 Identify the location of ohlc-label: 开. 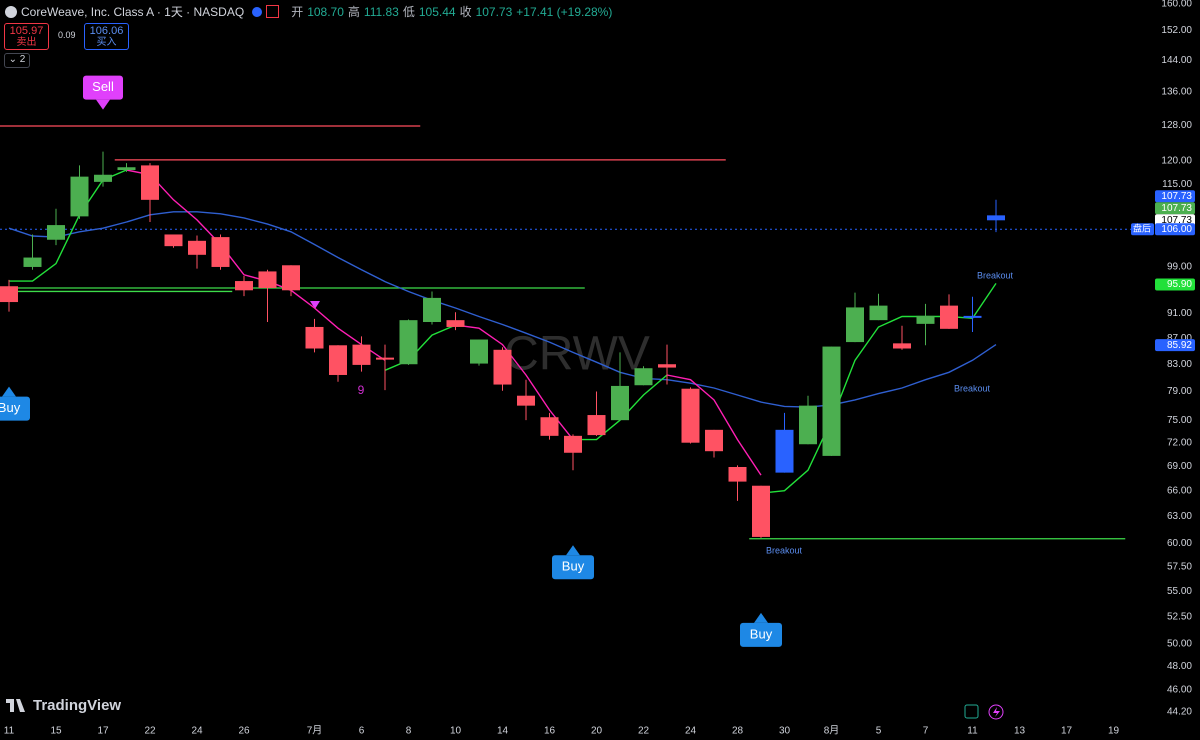
(297, 12).